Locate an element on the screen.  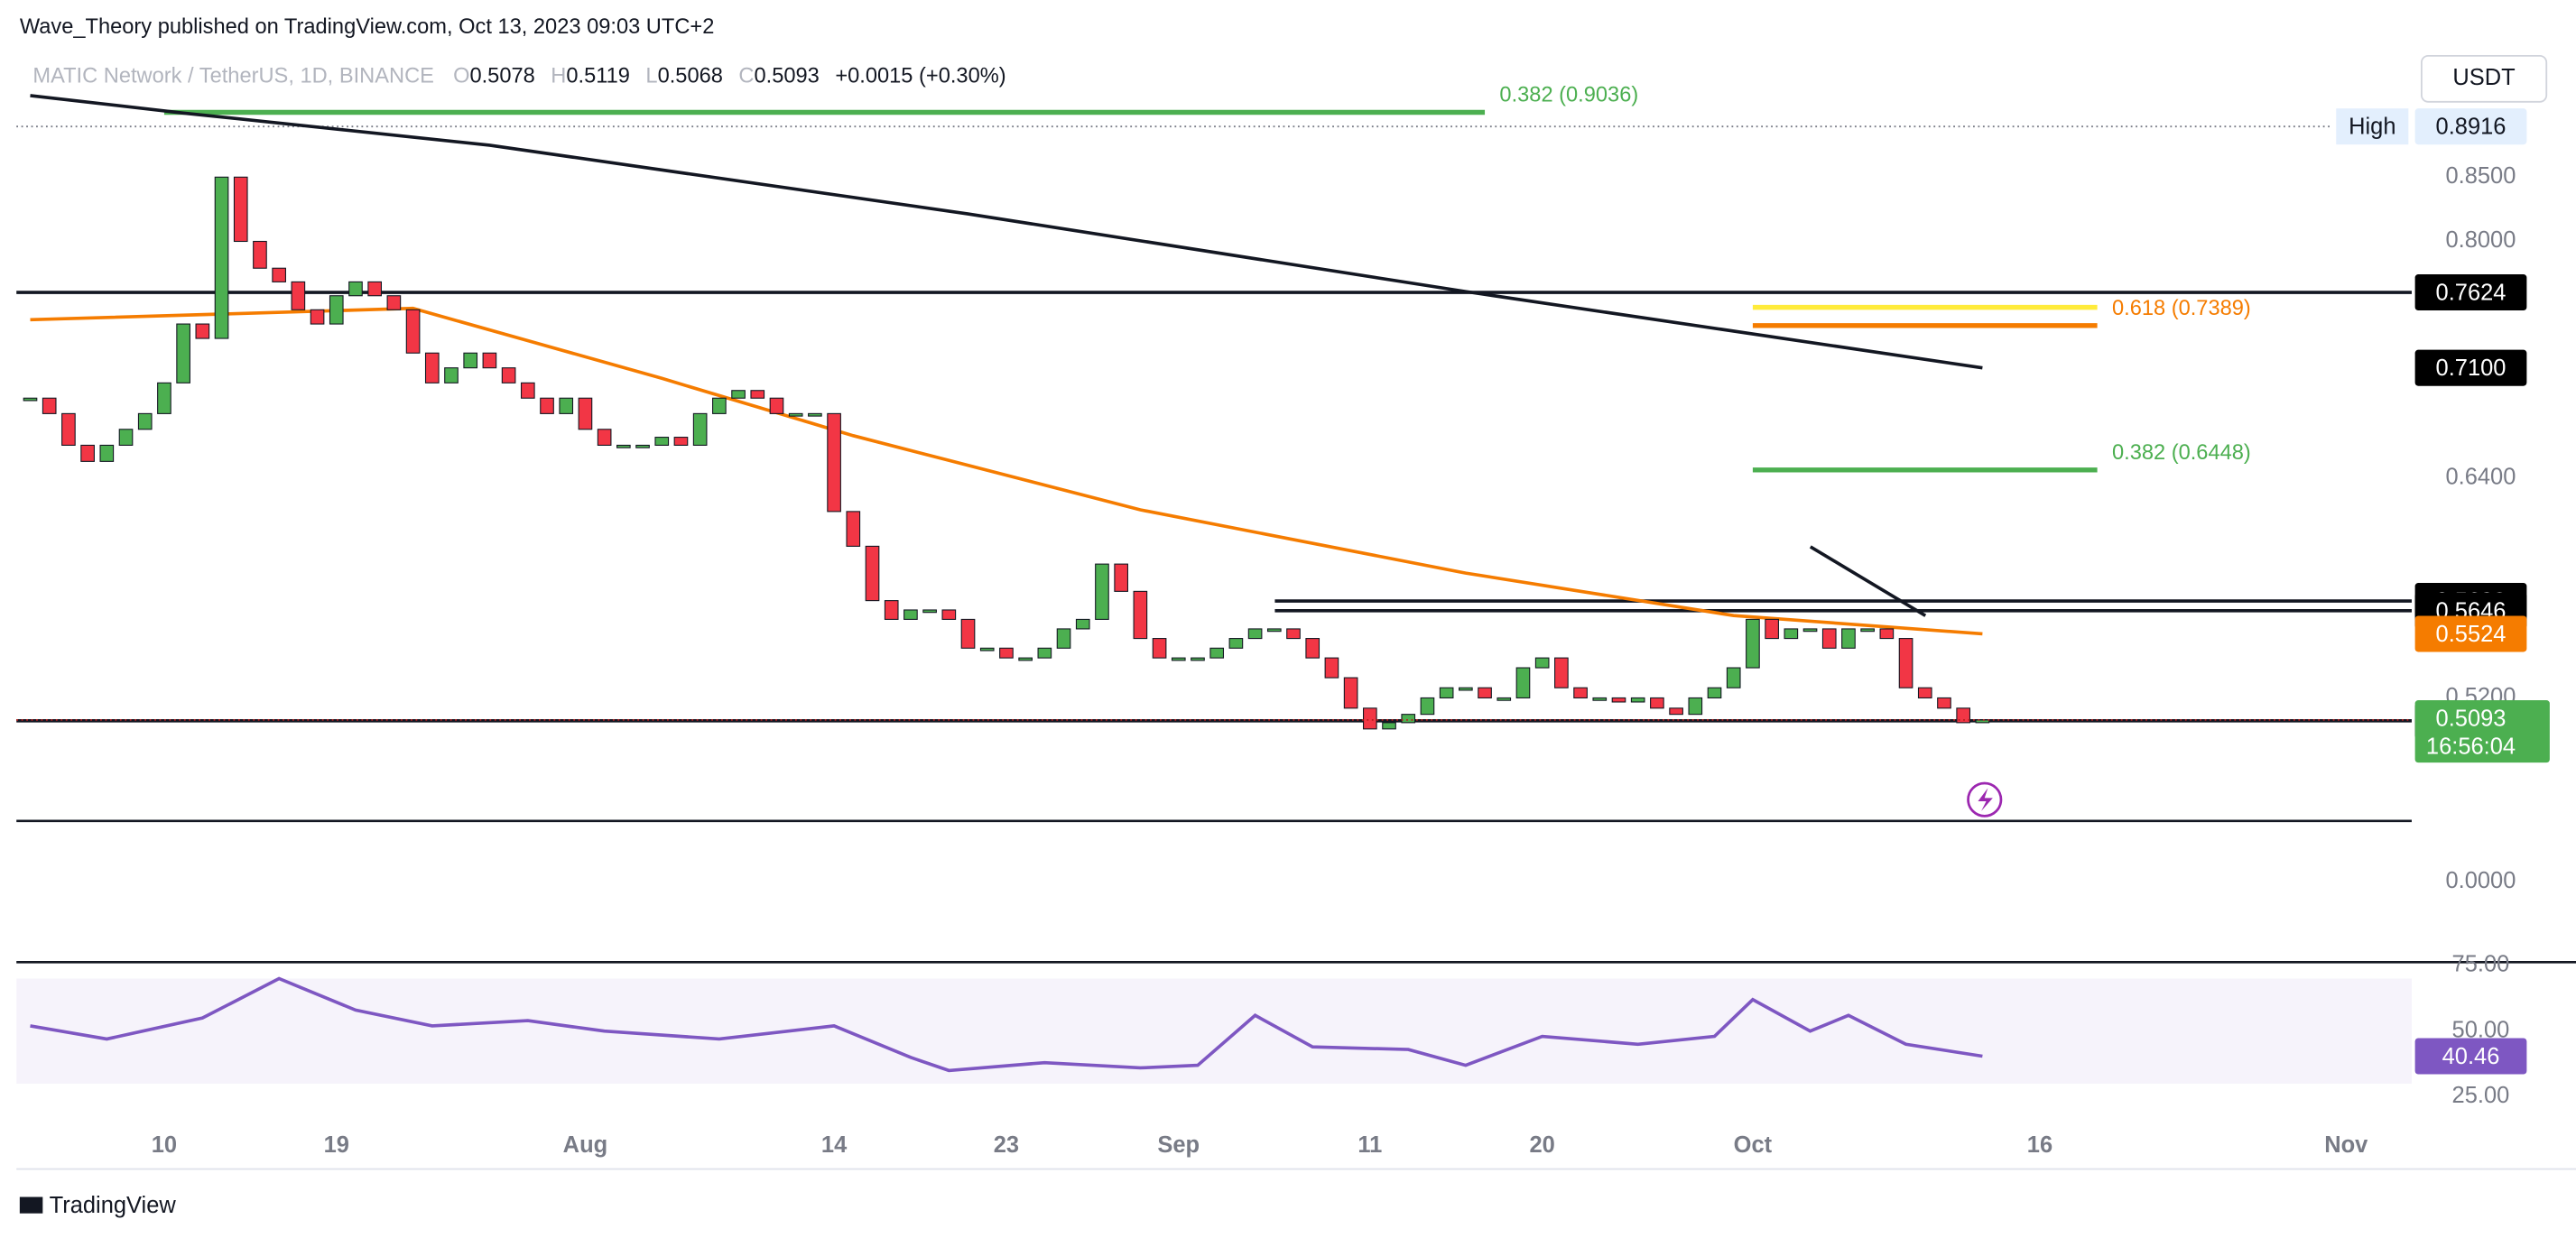
macd-tick-label: 0.0000 is located at coordinates (2480, 881).